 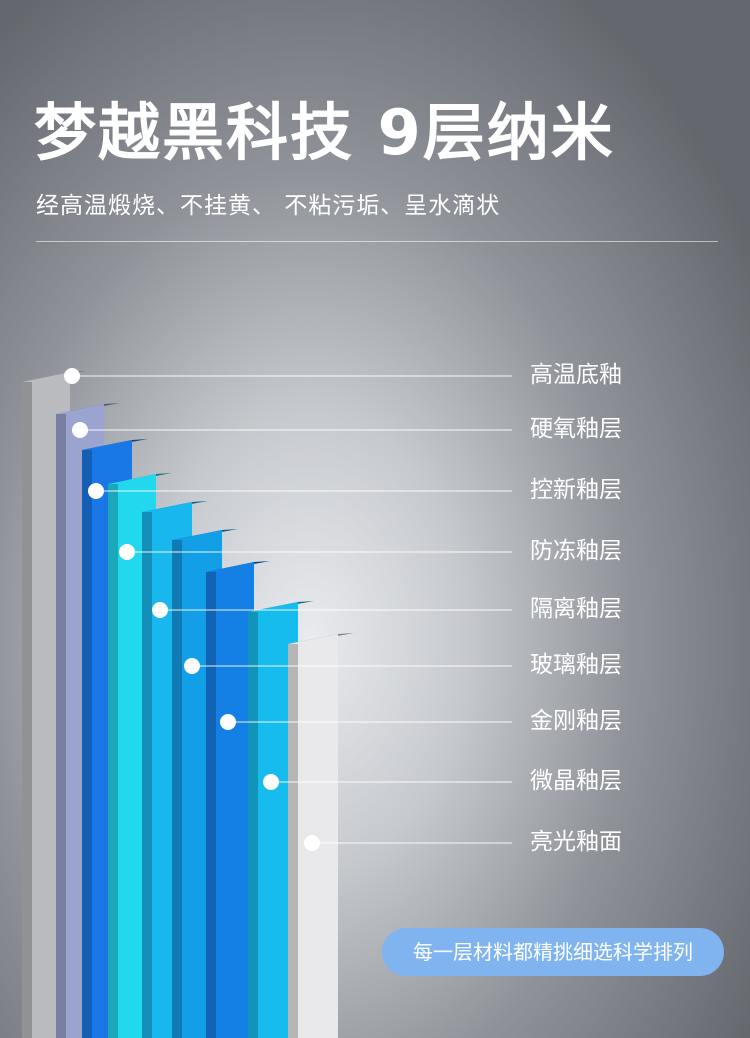 I want to click on layer-label-9: 亮光釉面, so click(x=576, y=842).